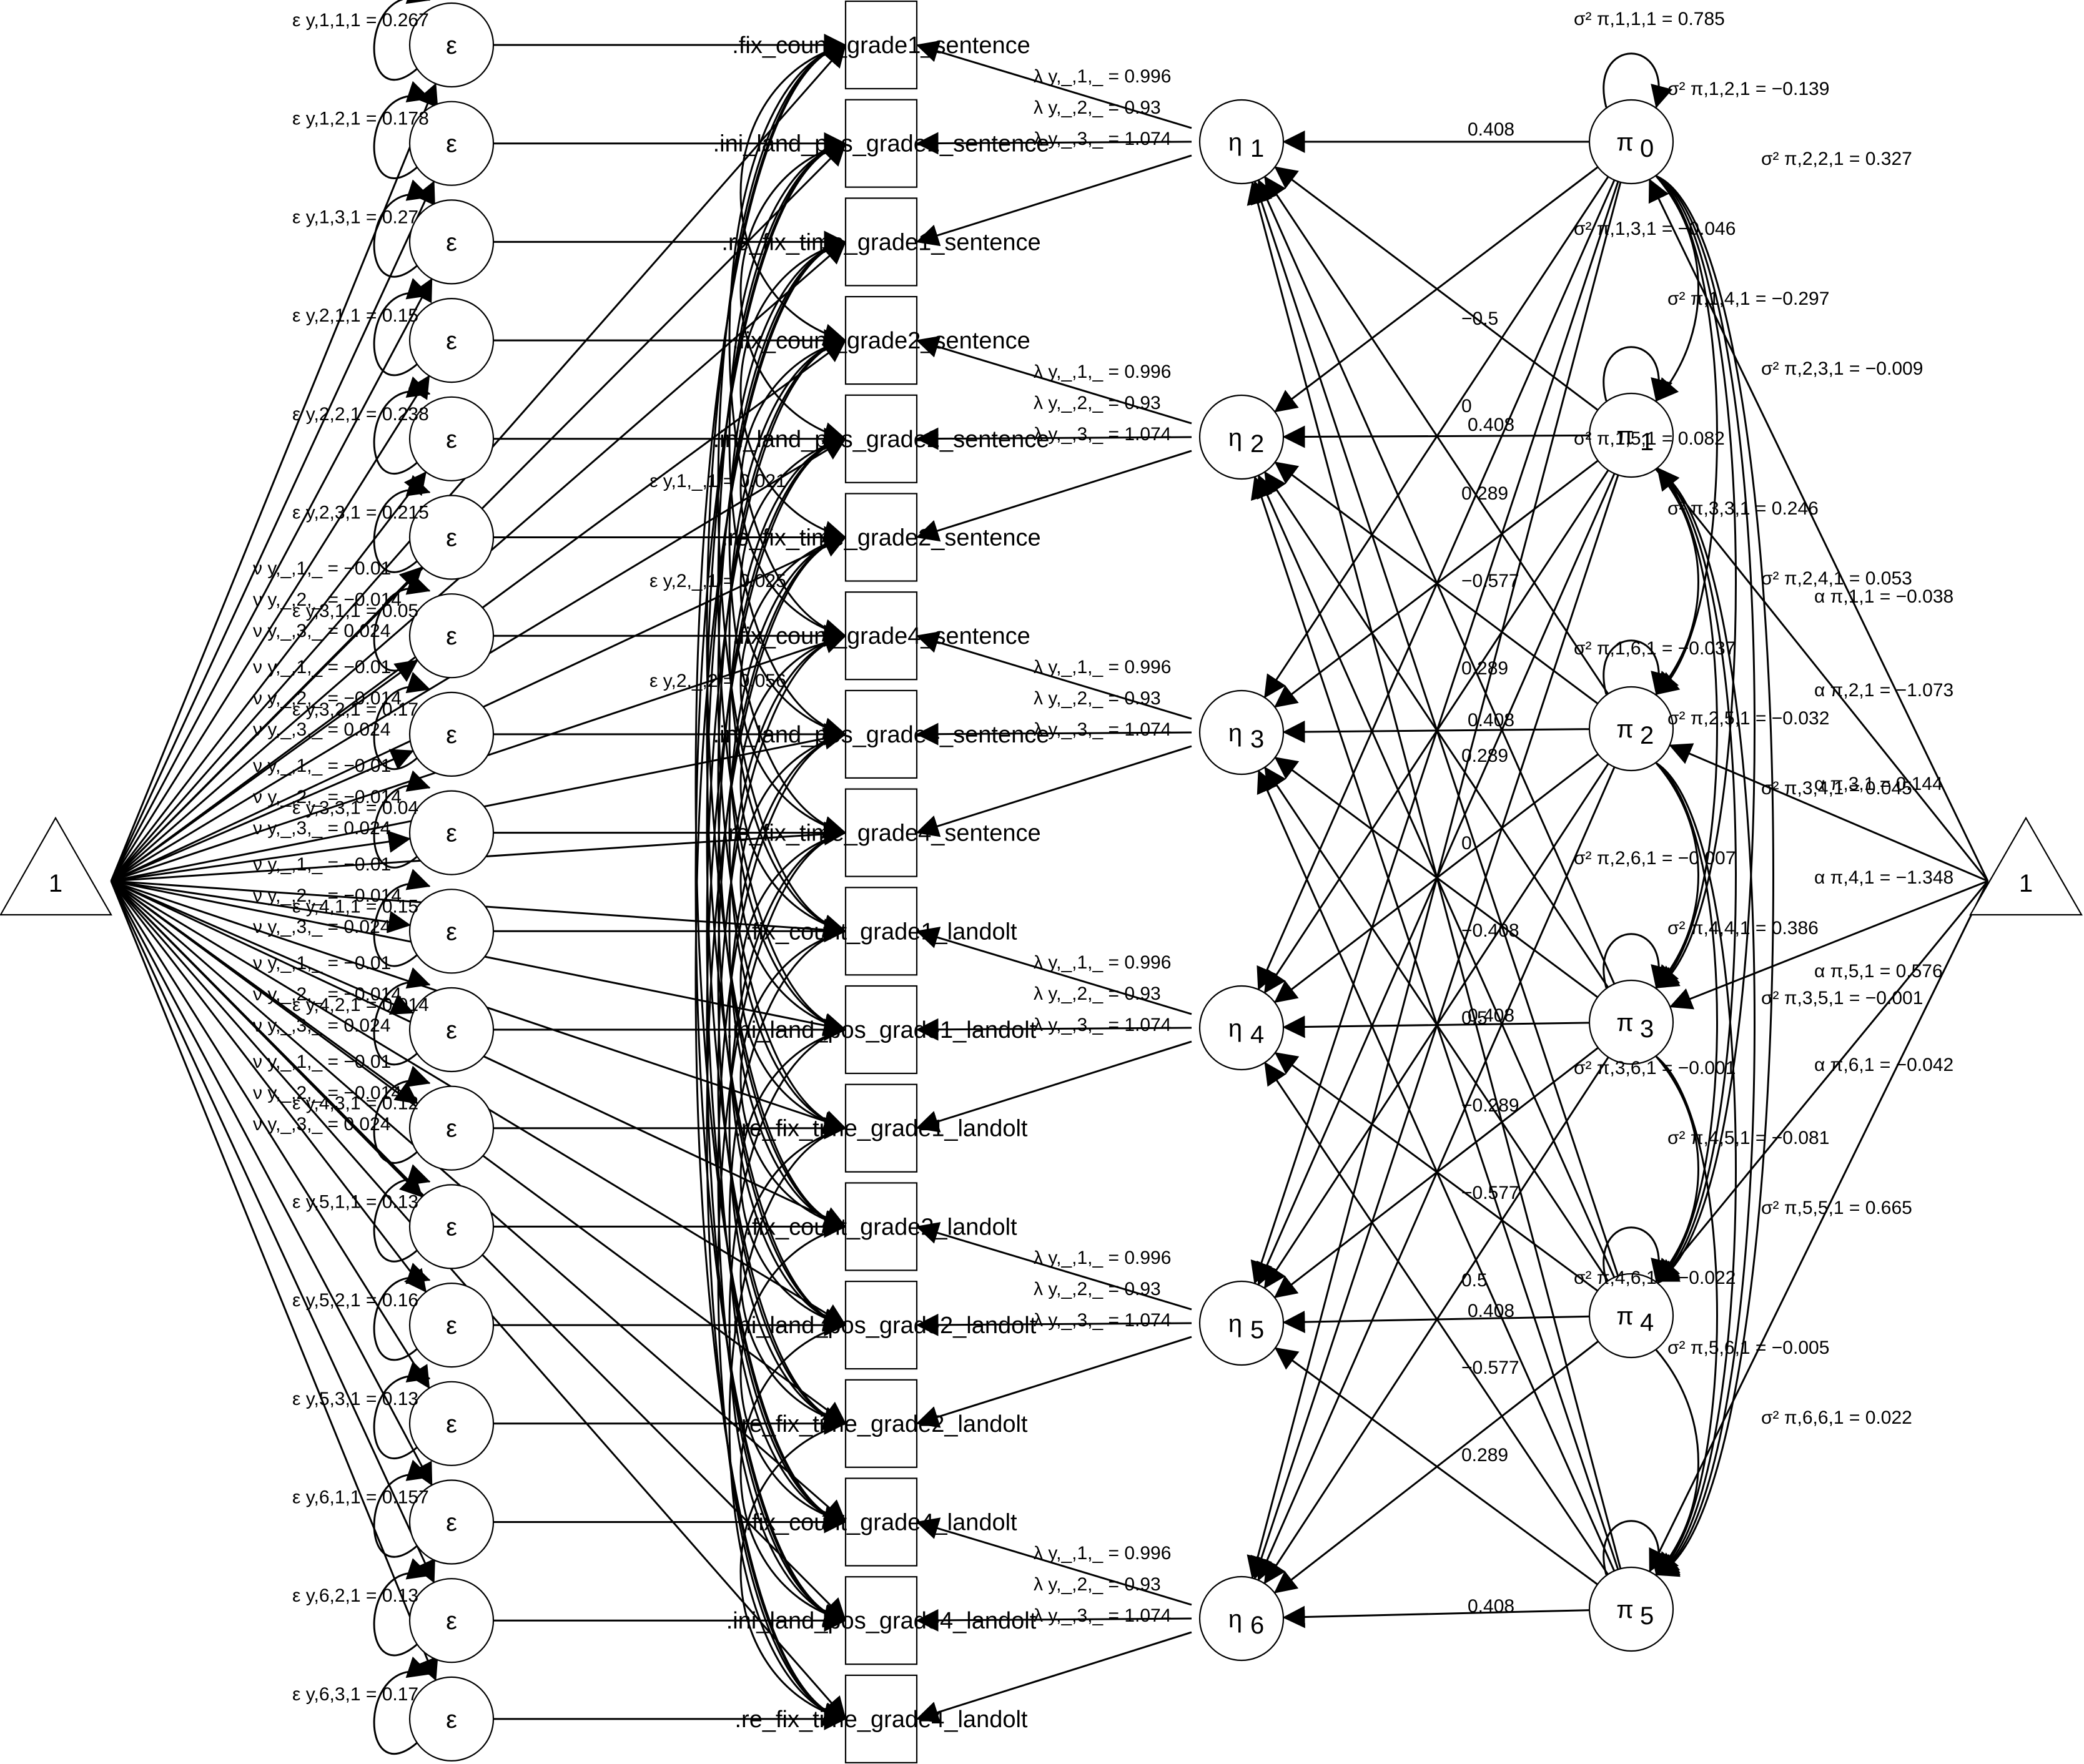 Image resolution: width=2084 pixels, height=1764 pixels. What do you see at coordinates (1479, 318) in the screenshot?
I see `growth-loading-label: −0.5` at bounding box center [1479, 318].